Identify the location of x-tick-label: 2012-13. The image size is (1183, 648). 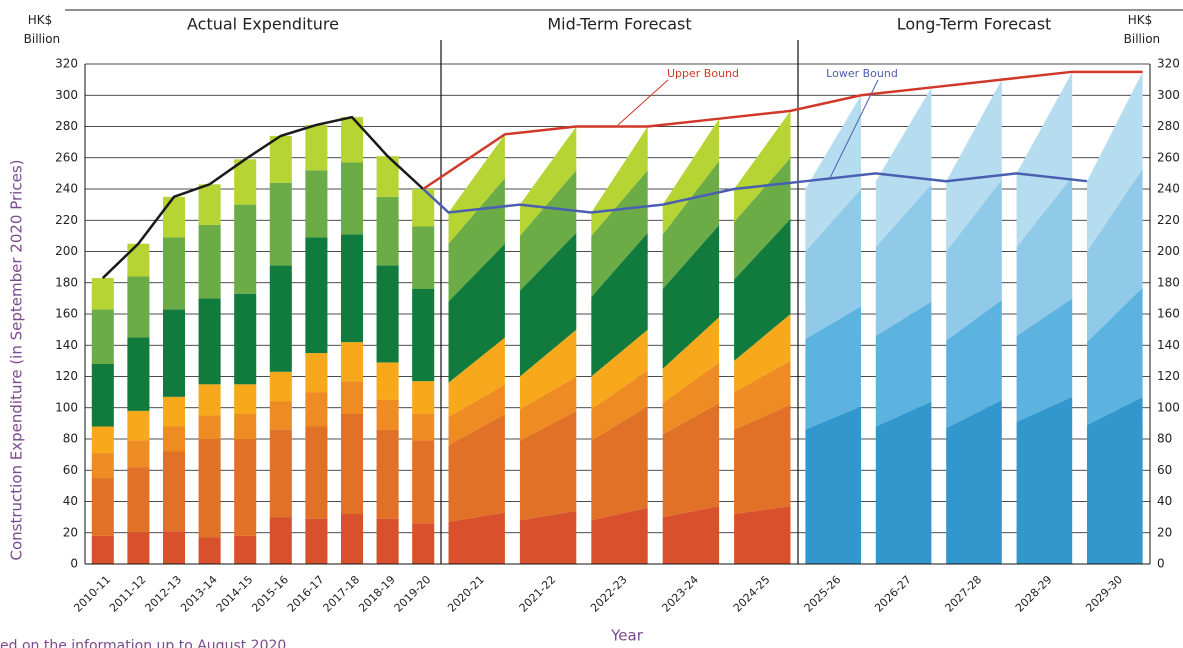
(164, 594).